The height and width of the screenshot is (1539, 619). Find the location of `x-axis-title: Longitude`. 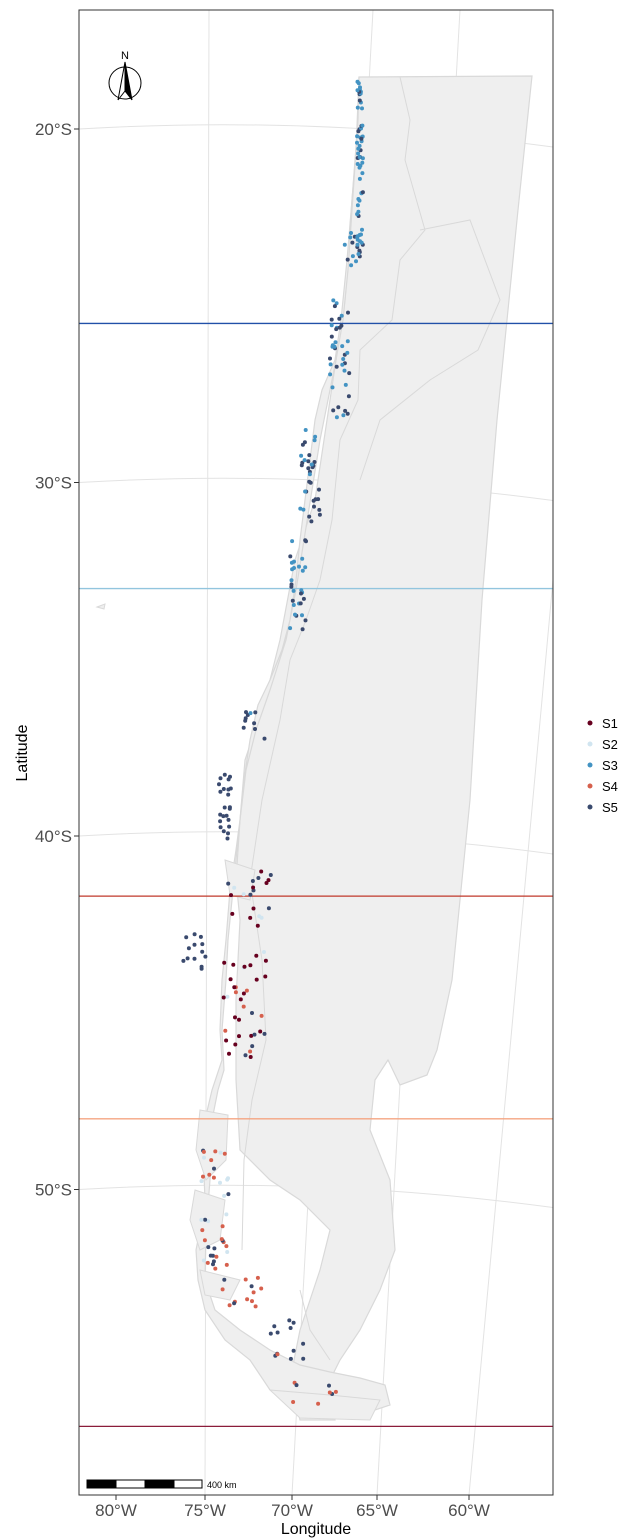

x-axis-title: Longitude is located at coordinates (316, 1529).